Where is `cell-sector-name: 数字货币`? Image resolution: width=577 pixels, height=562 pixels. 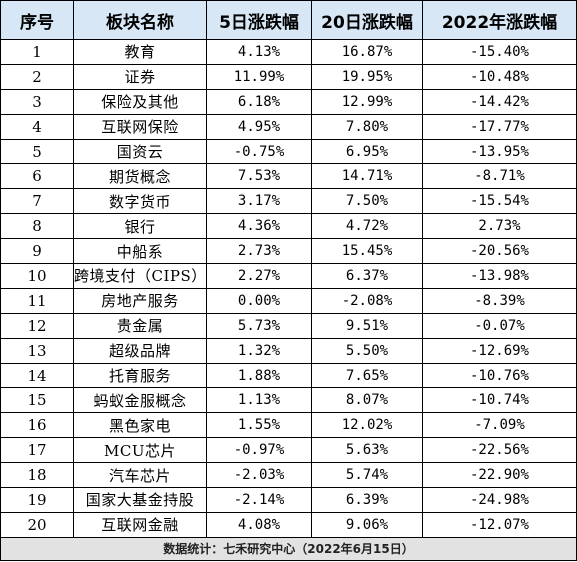 cell-sector-name: 数字货币 is located at coordinates (140, 201).